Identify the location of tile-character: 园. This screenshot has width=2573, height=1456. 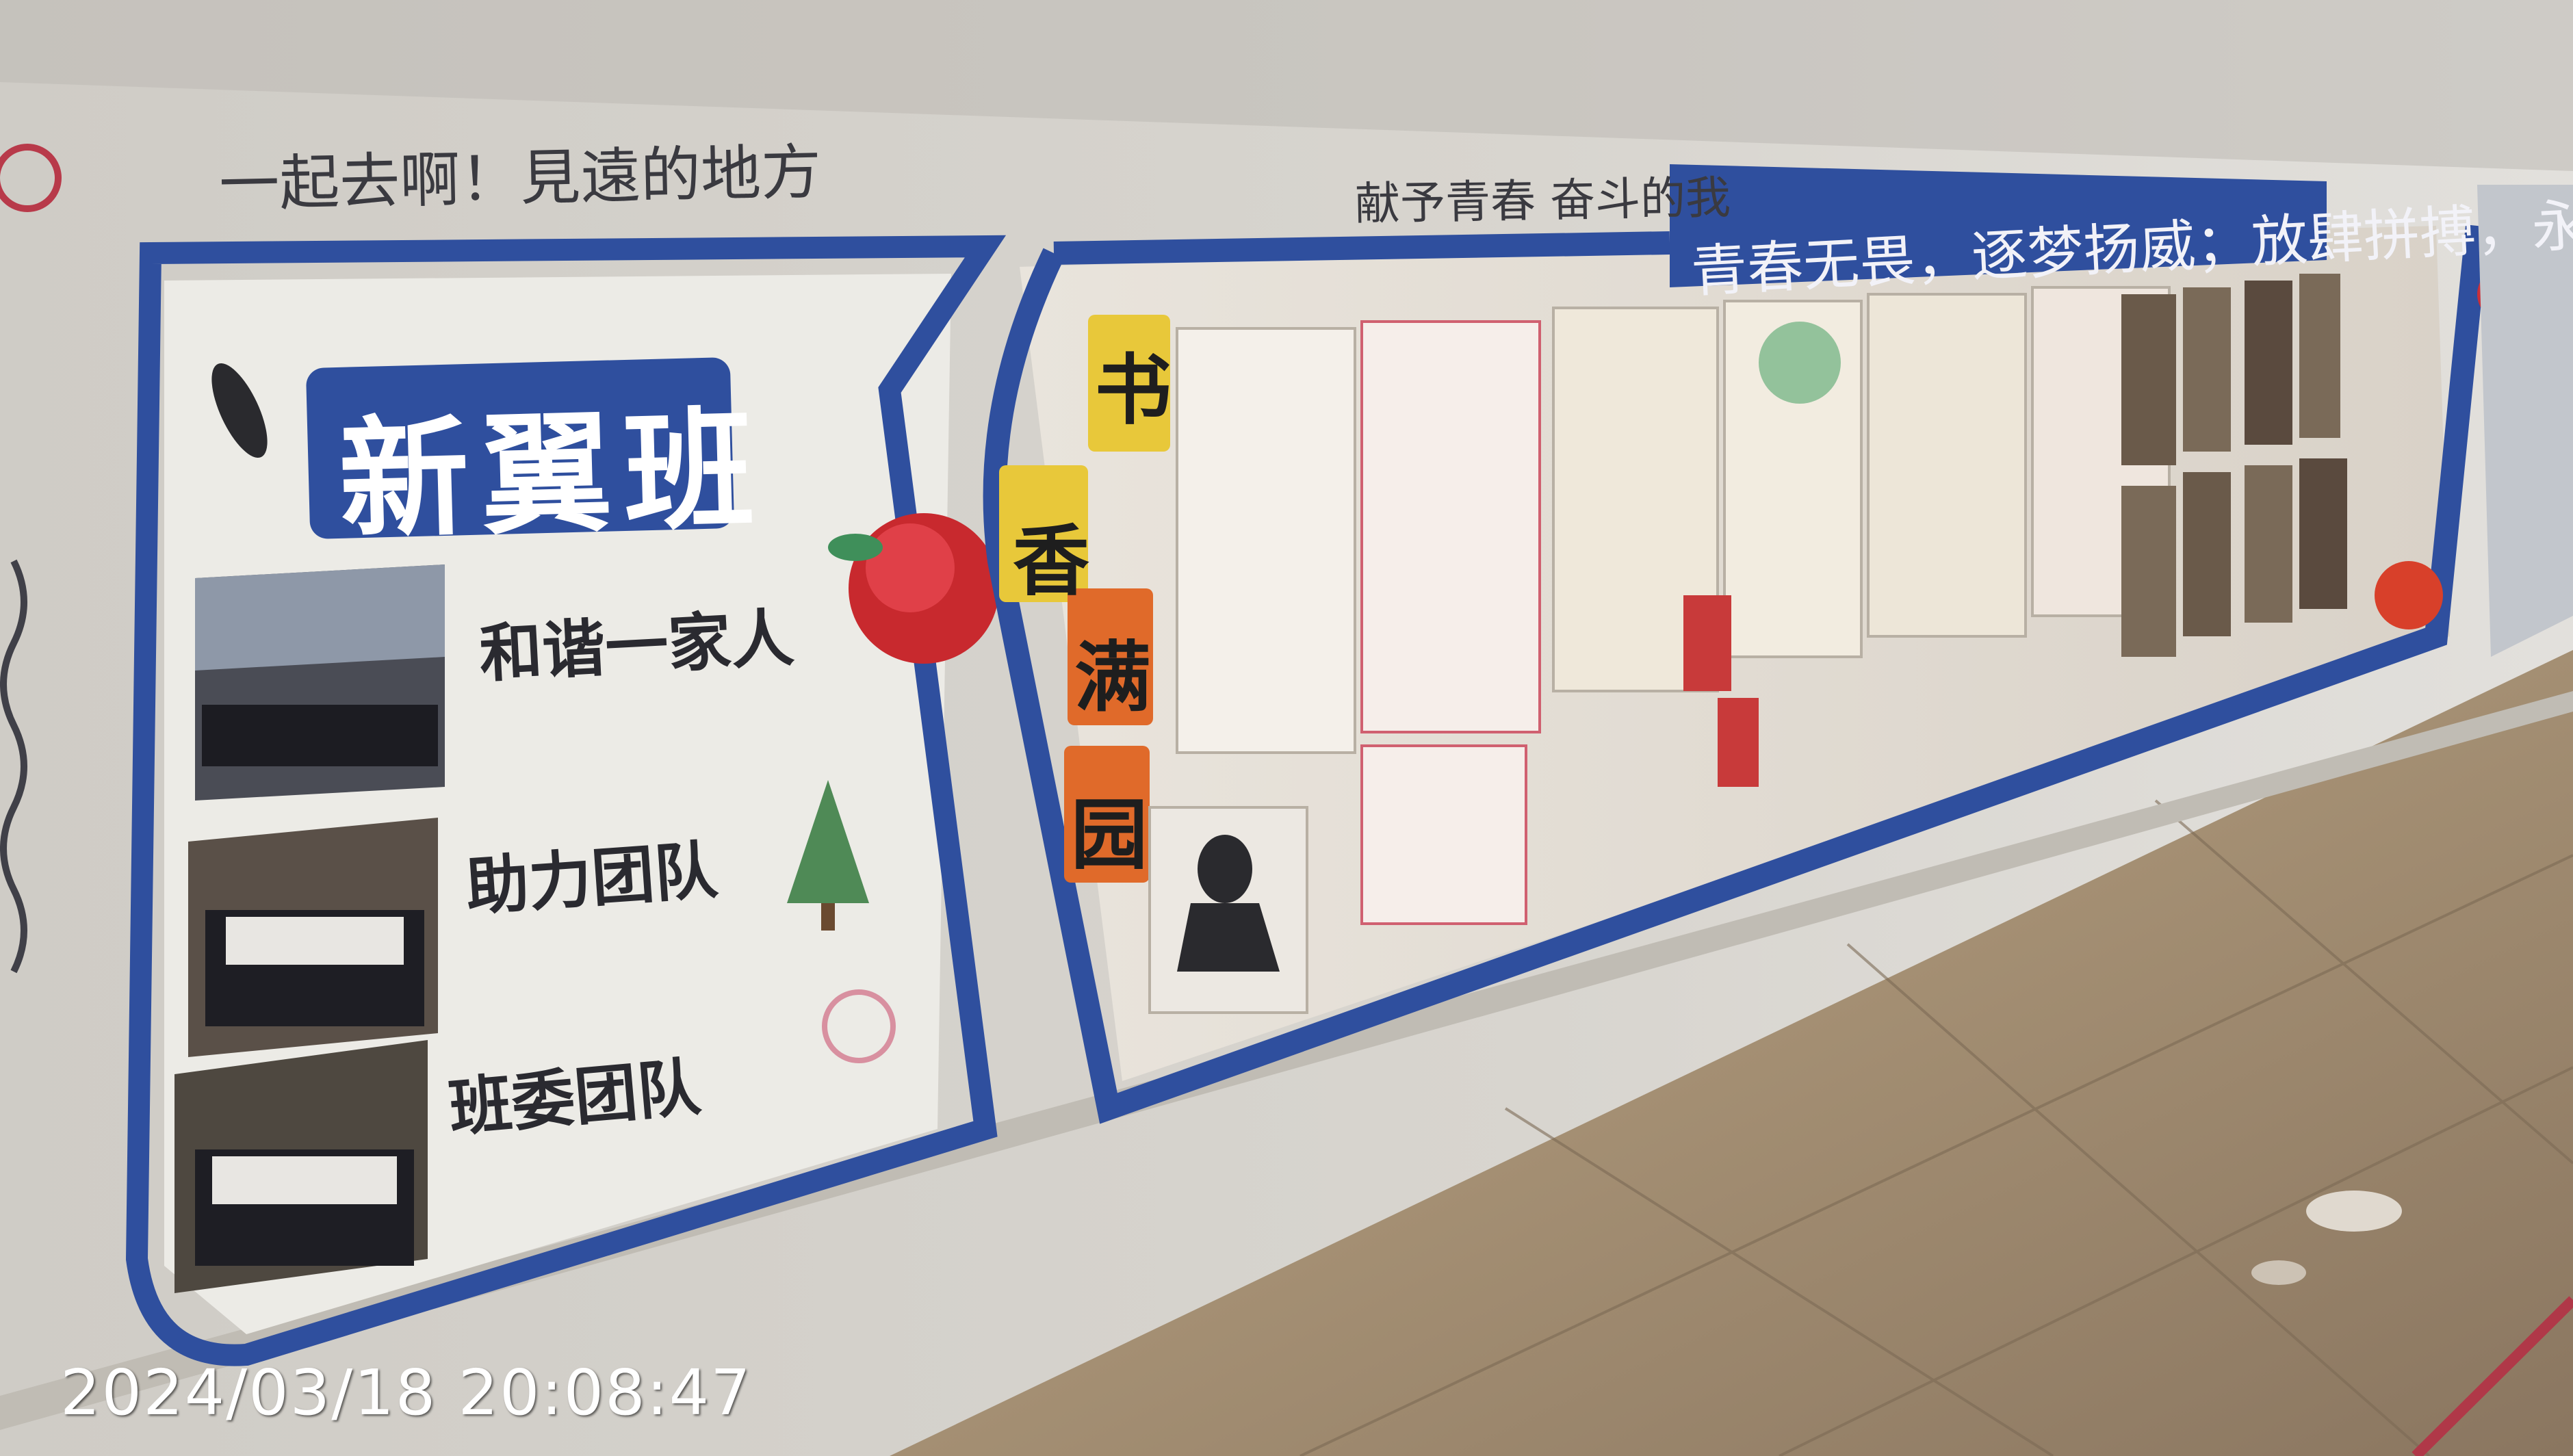
(1109, 835).